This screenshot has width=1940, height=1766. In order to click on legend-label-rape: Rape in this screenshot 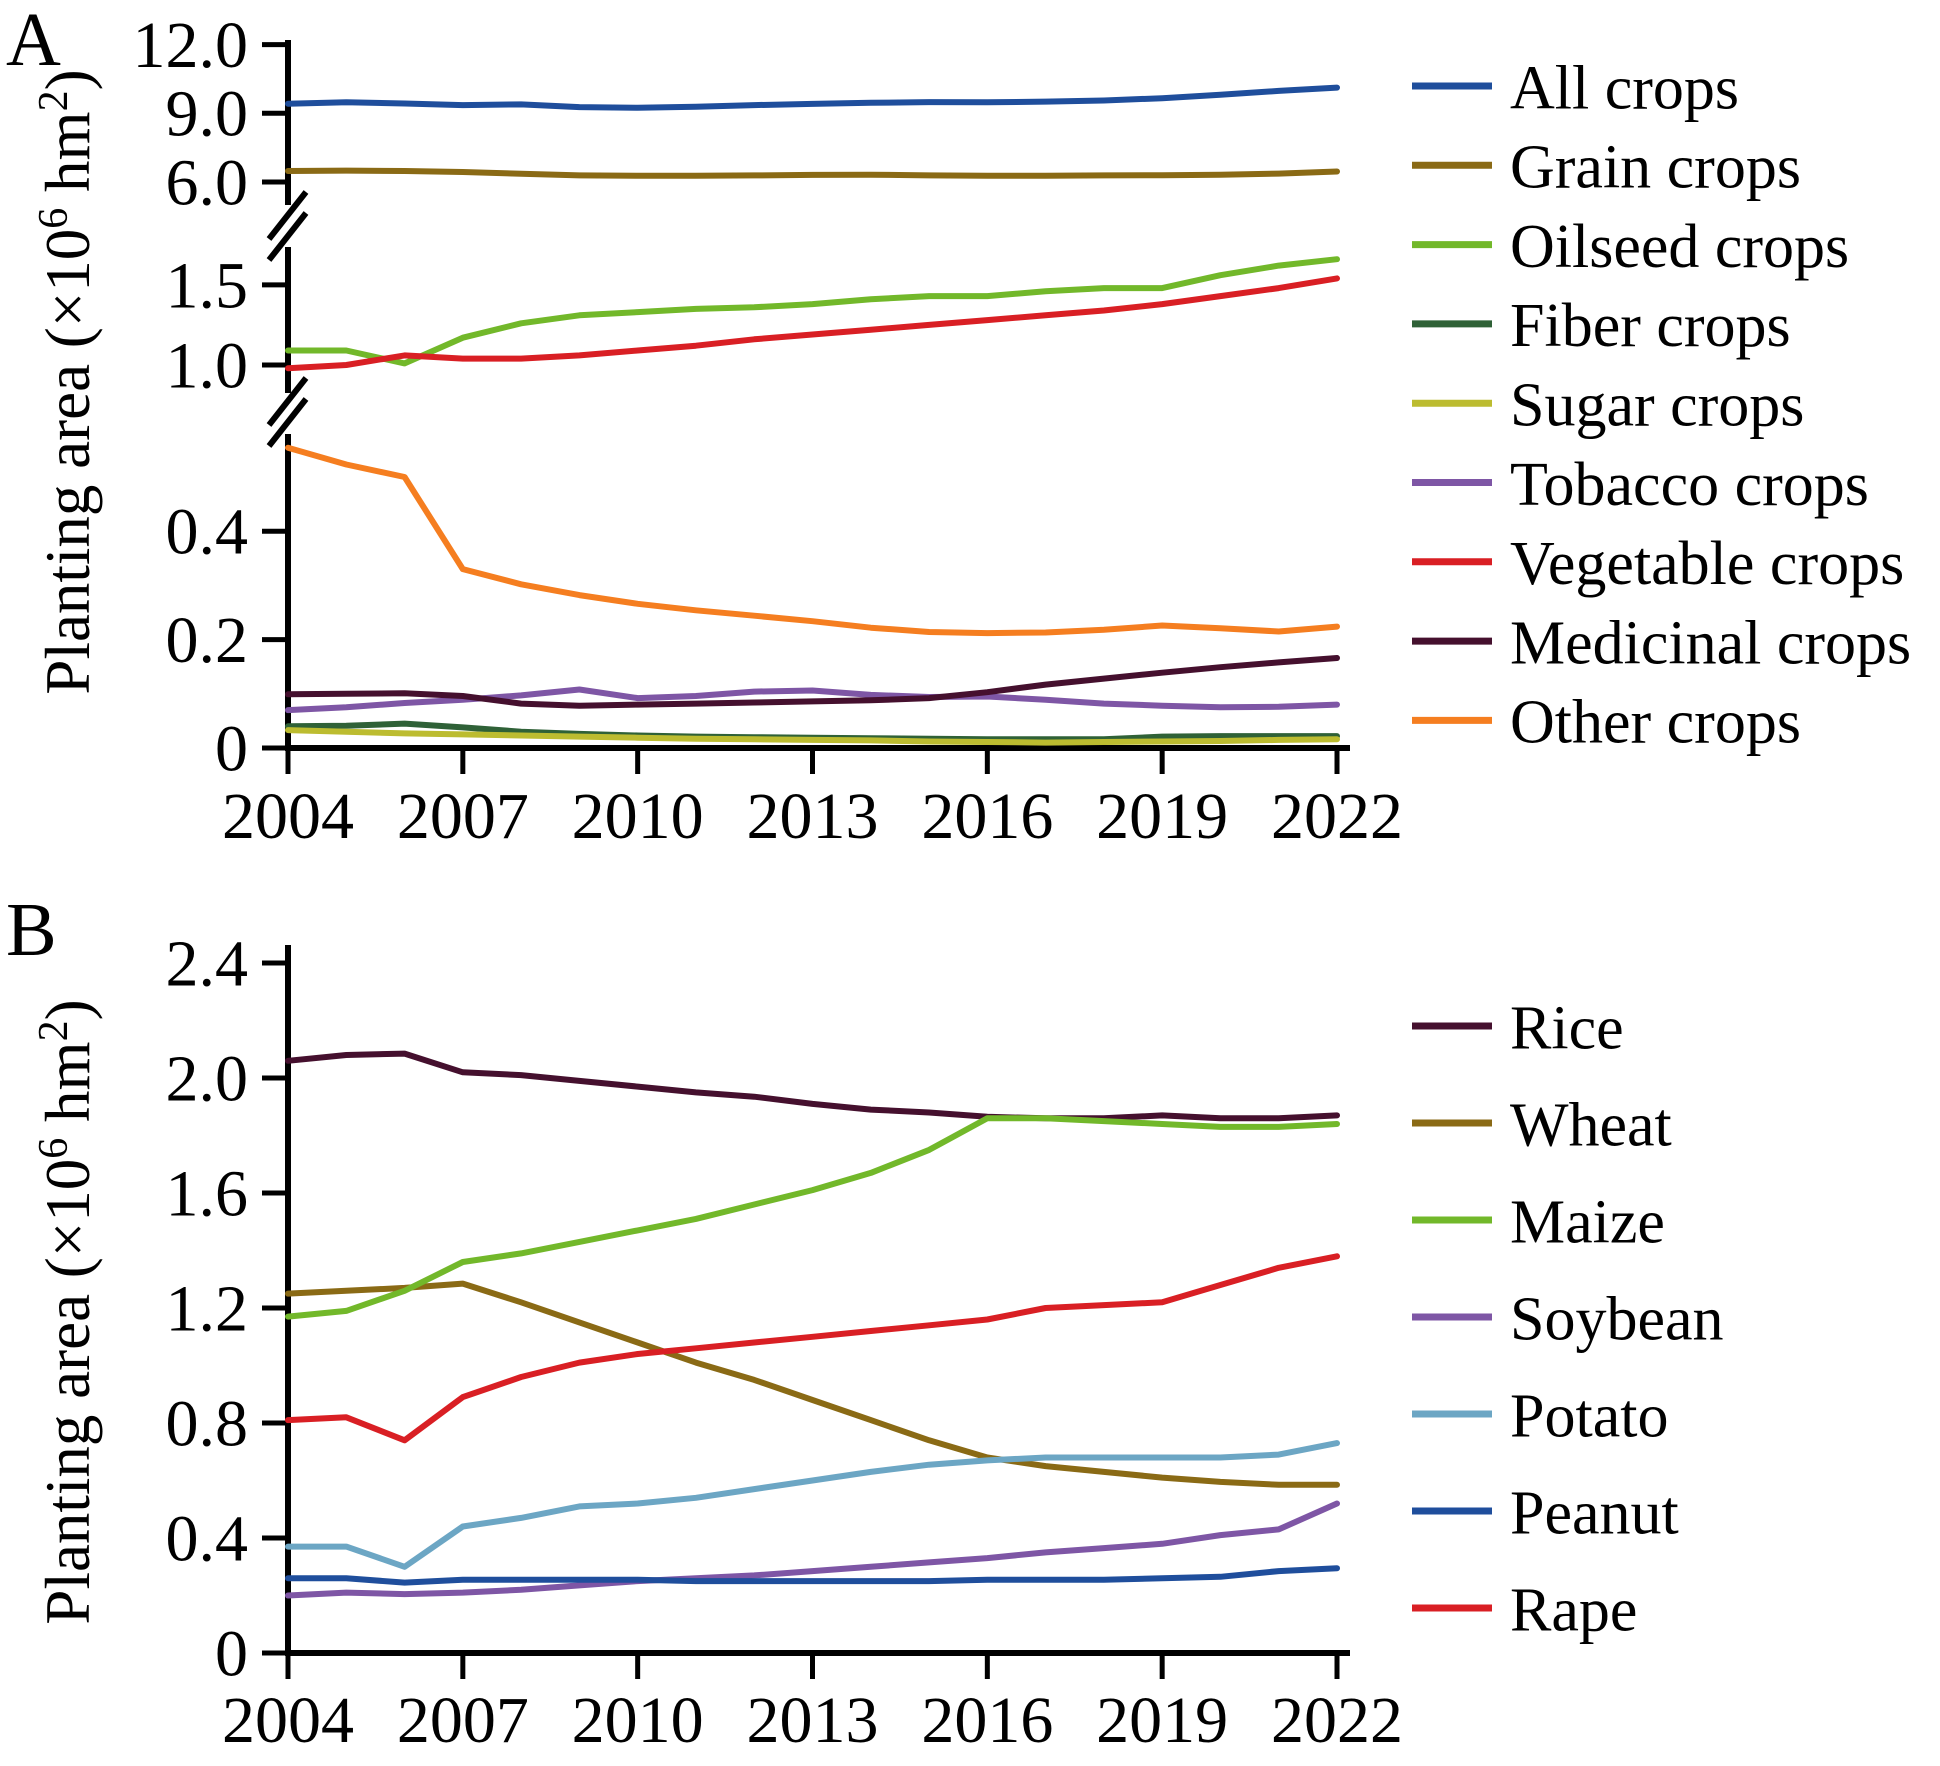, I will do `click(1573, 1610)`.